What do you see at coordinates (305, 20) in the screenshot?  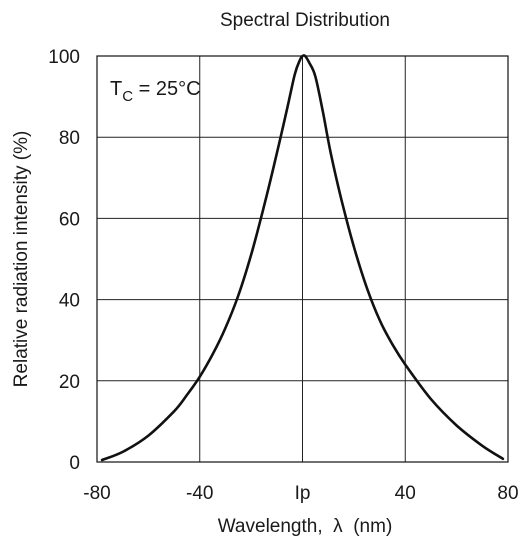 I see `chart-title: Spectral Distribution` at bounding box center [305, 20].